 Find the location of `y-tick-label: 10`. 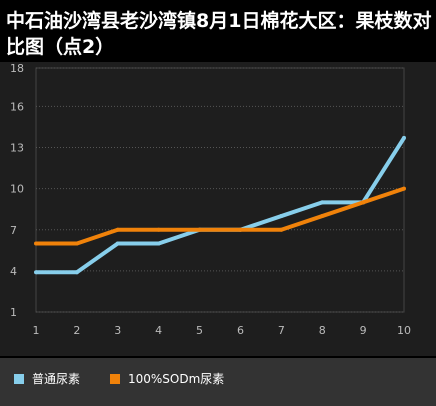

y-tick-label: 10 is located at coordinates (17, 189).